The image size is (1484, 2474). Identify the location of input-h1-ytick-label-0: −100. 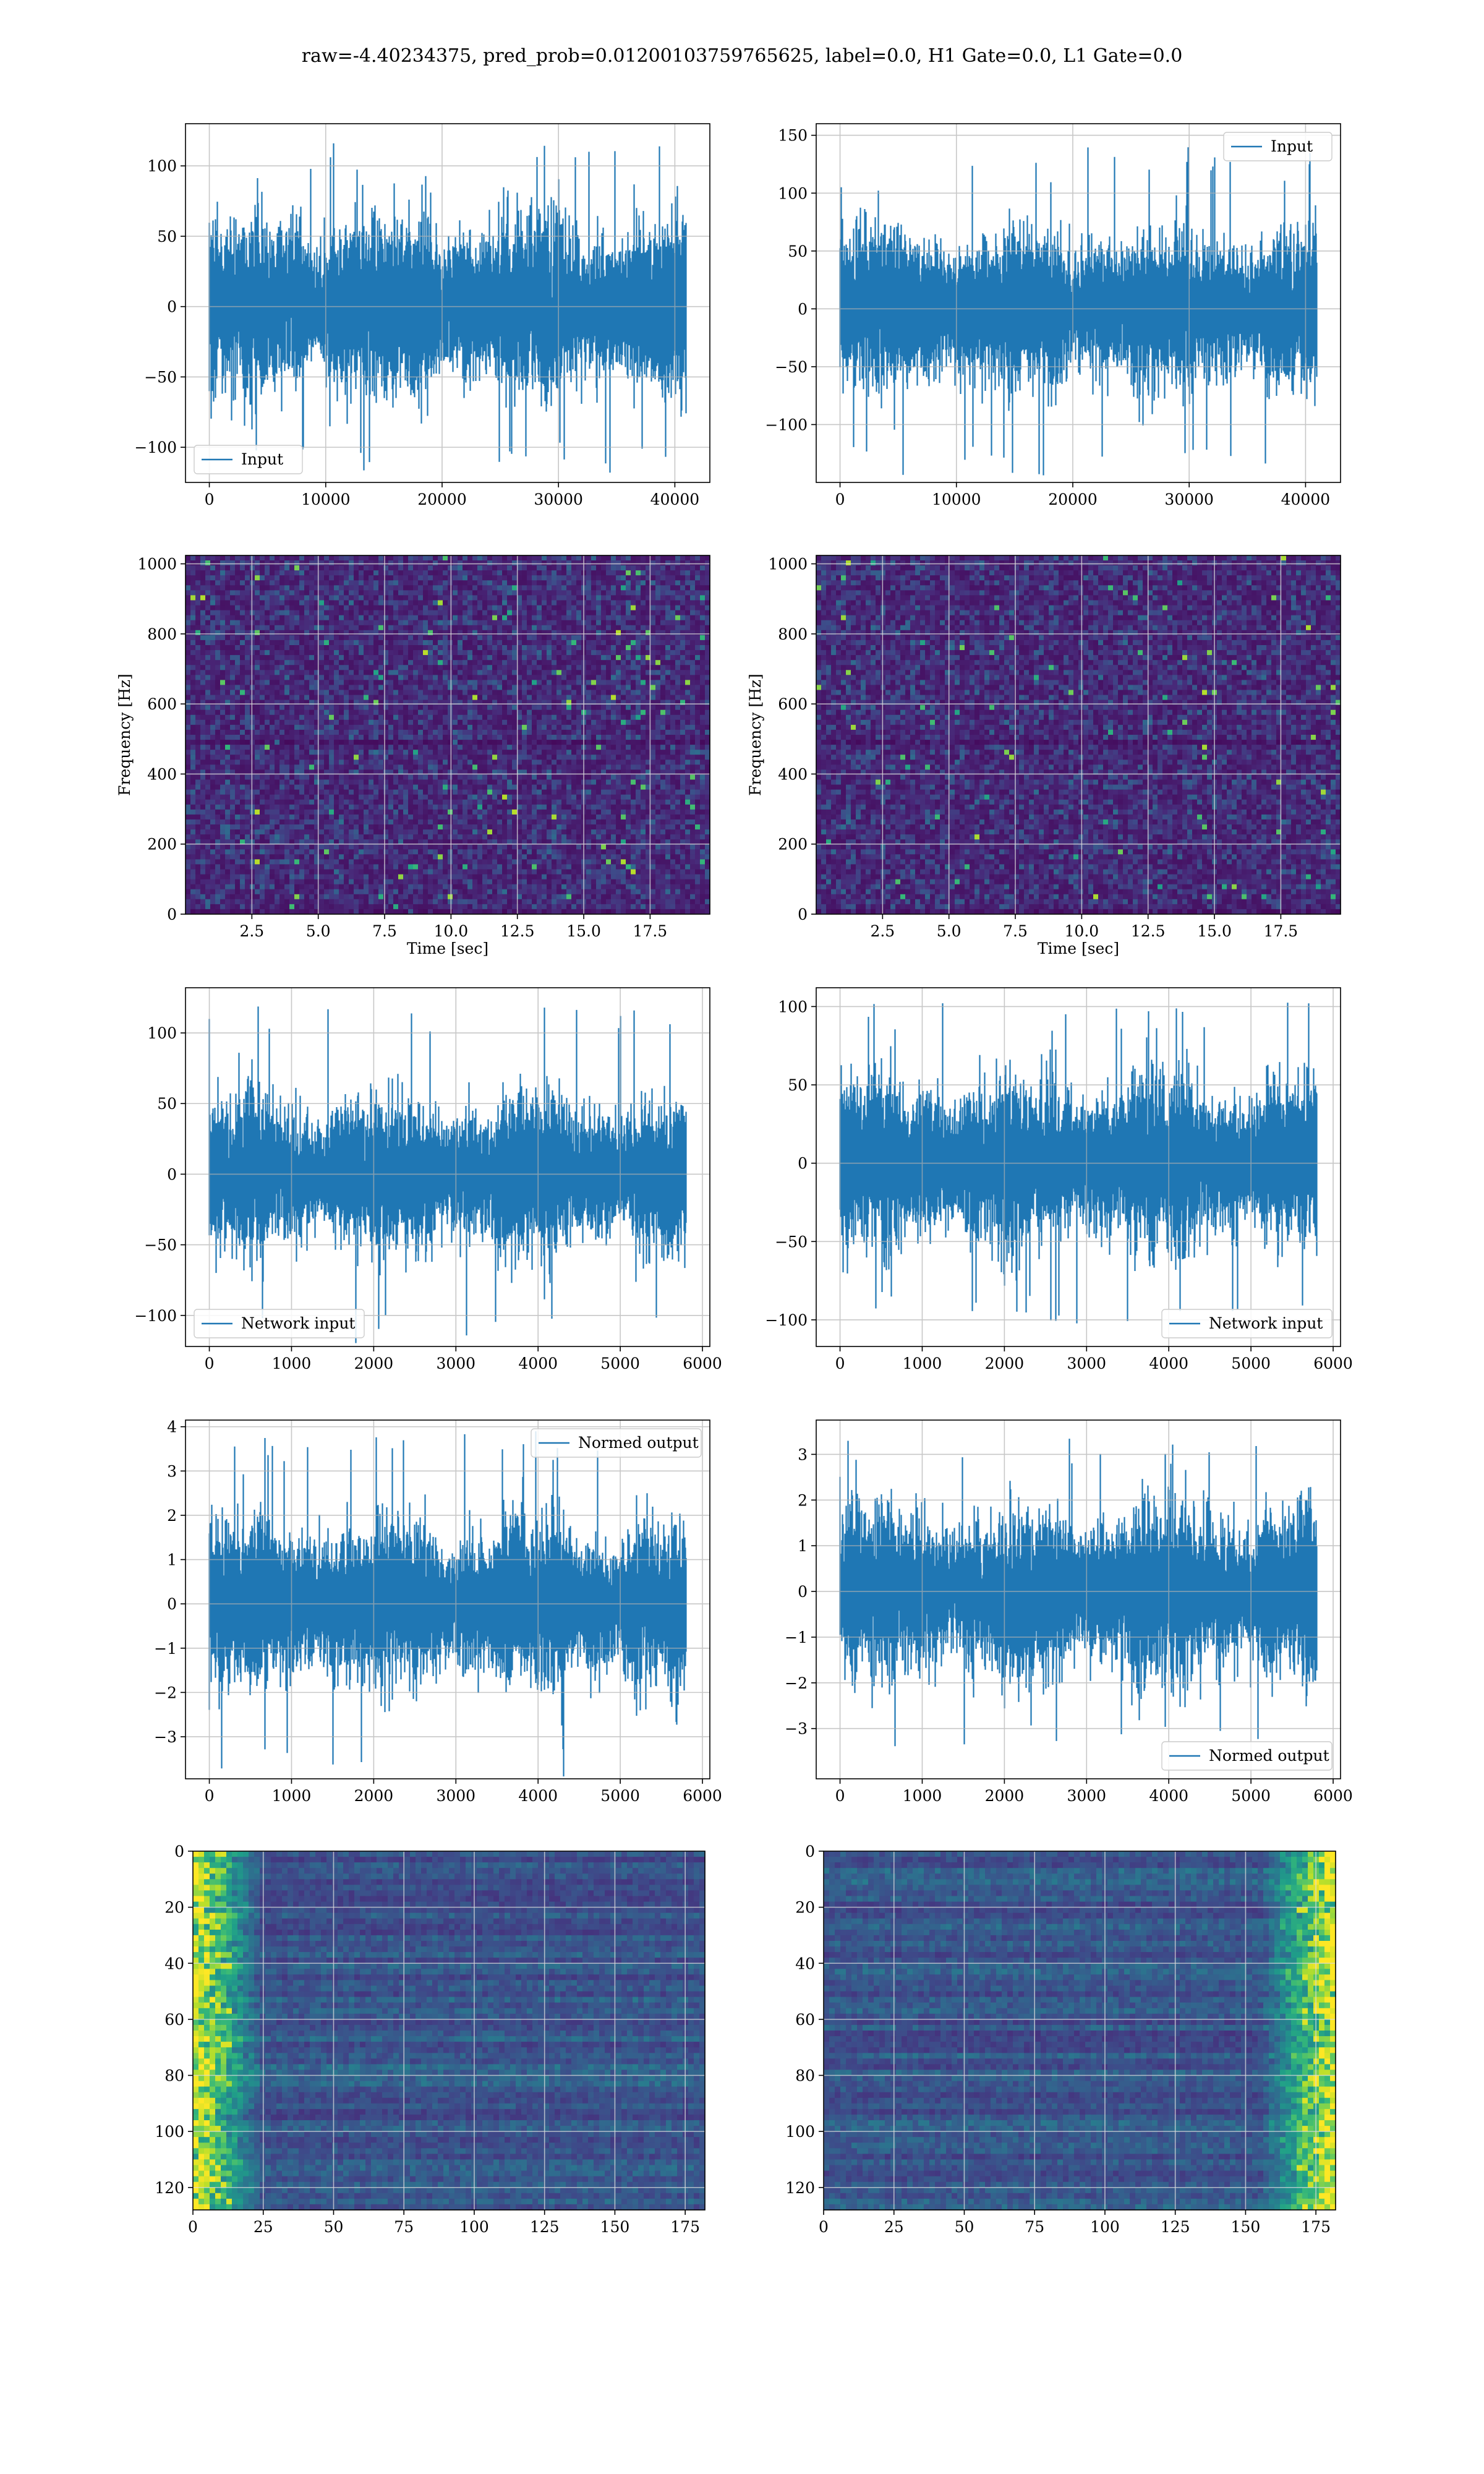
(155, 447).